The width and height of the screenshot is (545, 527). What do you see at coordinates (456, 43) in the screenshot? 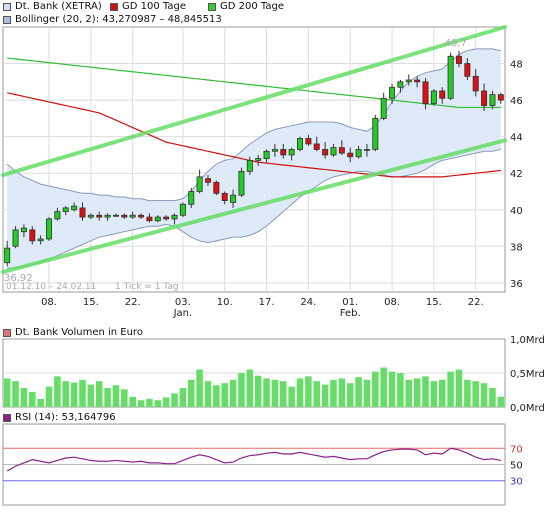
I see `max-price-label: 48,7` at bounding box center [456, 43].